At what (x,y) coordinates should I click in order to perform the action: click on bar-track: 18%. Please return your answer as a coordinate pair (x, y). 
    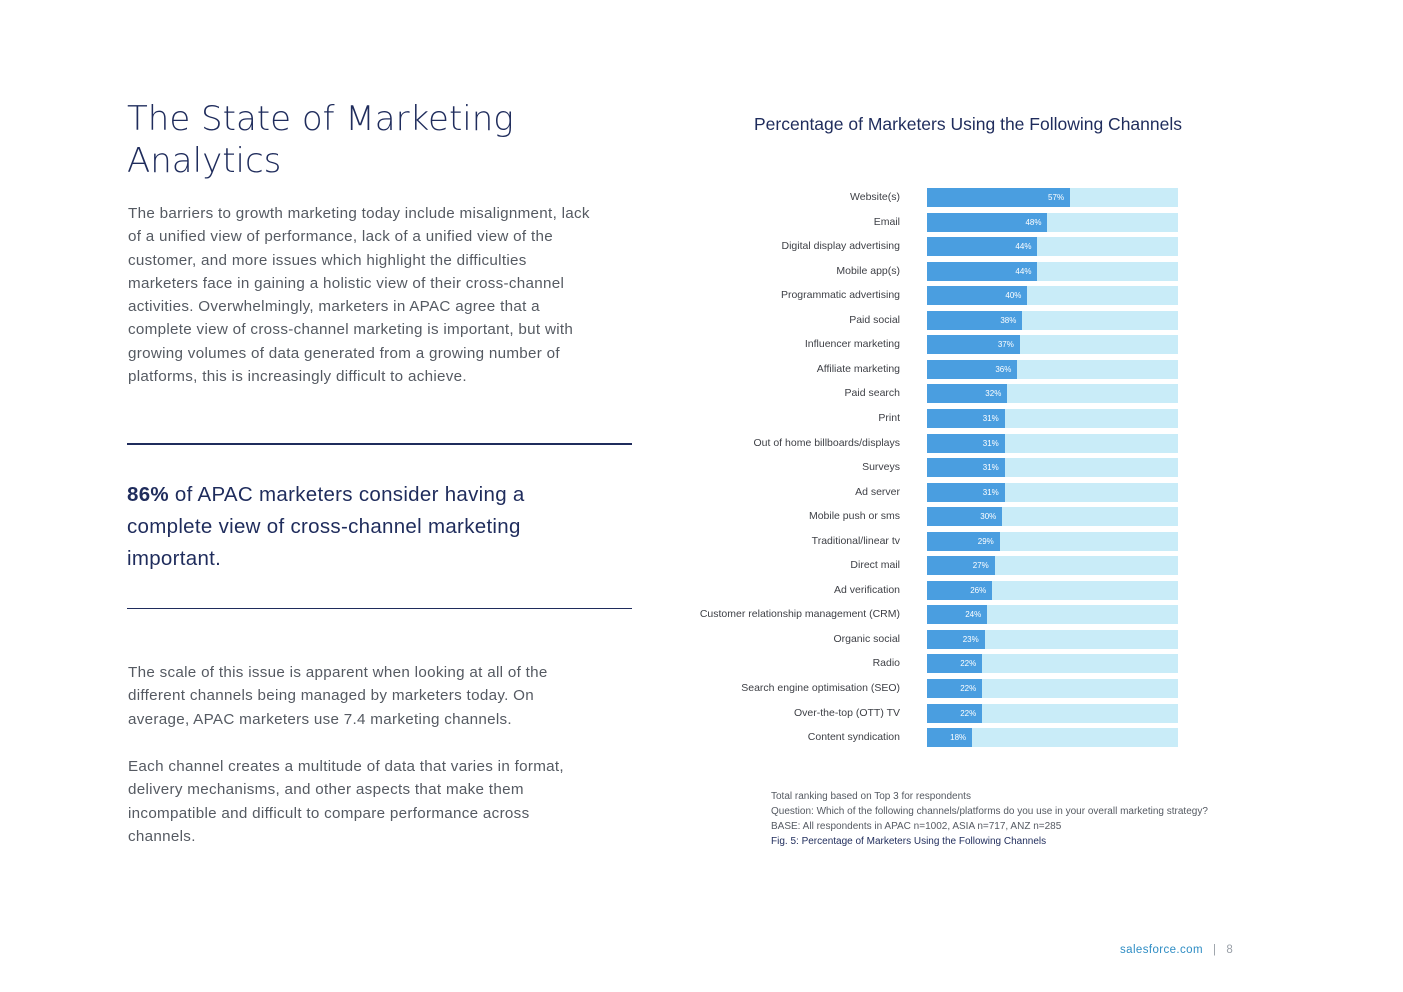
    Looking at the image, I should click on (1052, 738).